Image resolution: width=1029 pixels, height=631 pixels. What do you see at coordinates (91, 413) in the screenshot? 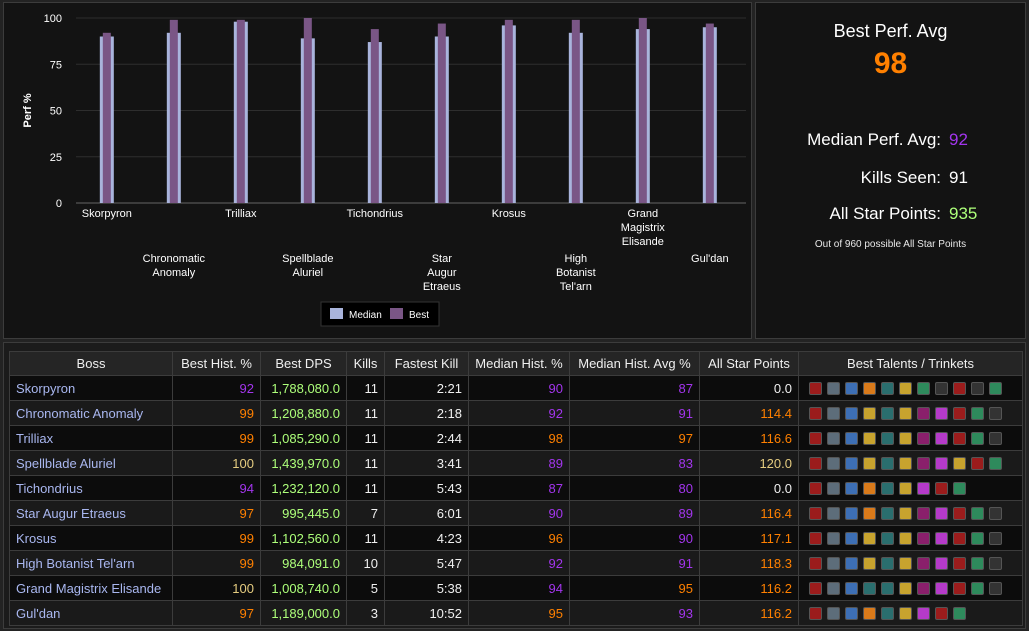
I see `boss-name-link: Chronomatic Anomaly` at bounding box center [91, 413].